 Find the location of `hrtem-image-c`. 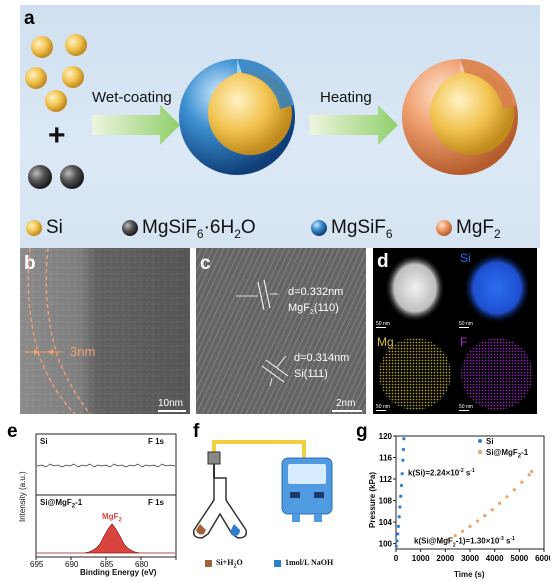

hrtem-image-c is located at coordinates (281, 331).